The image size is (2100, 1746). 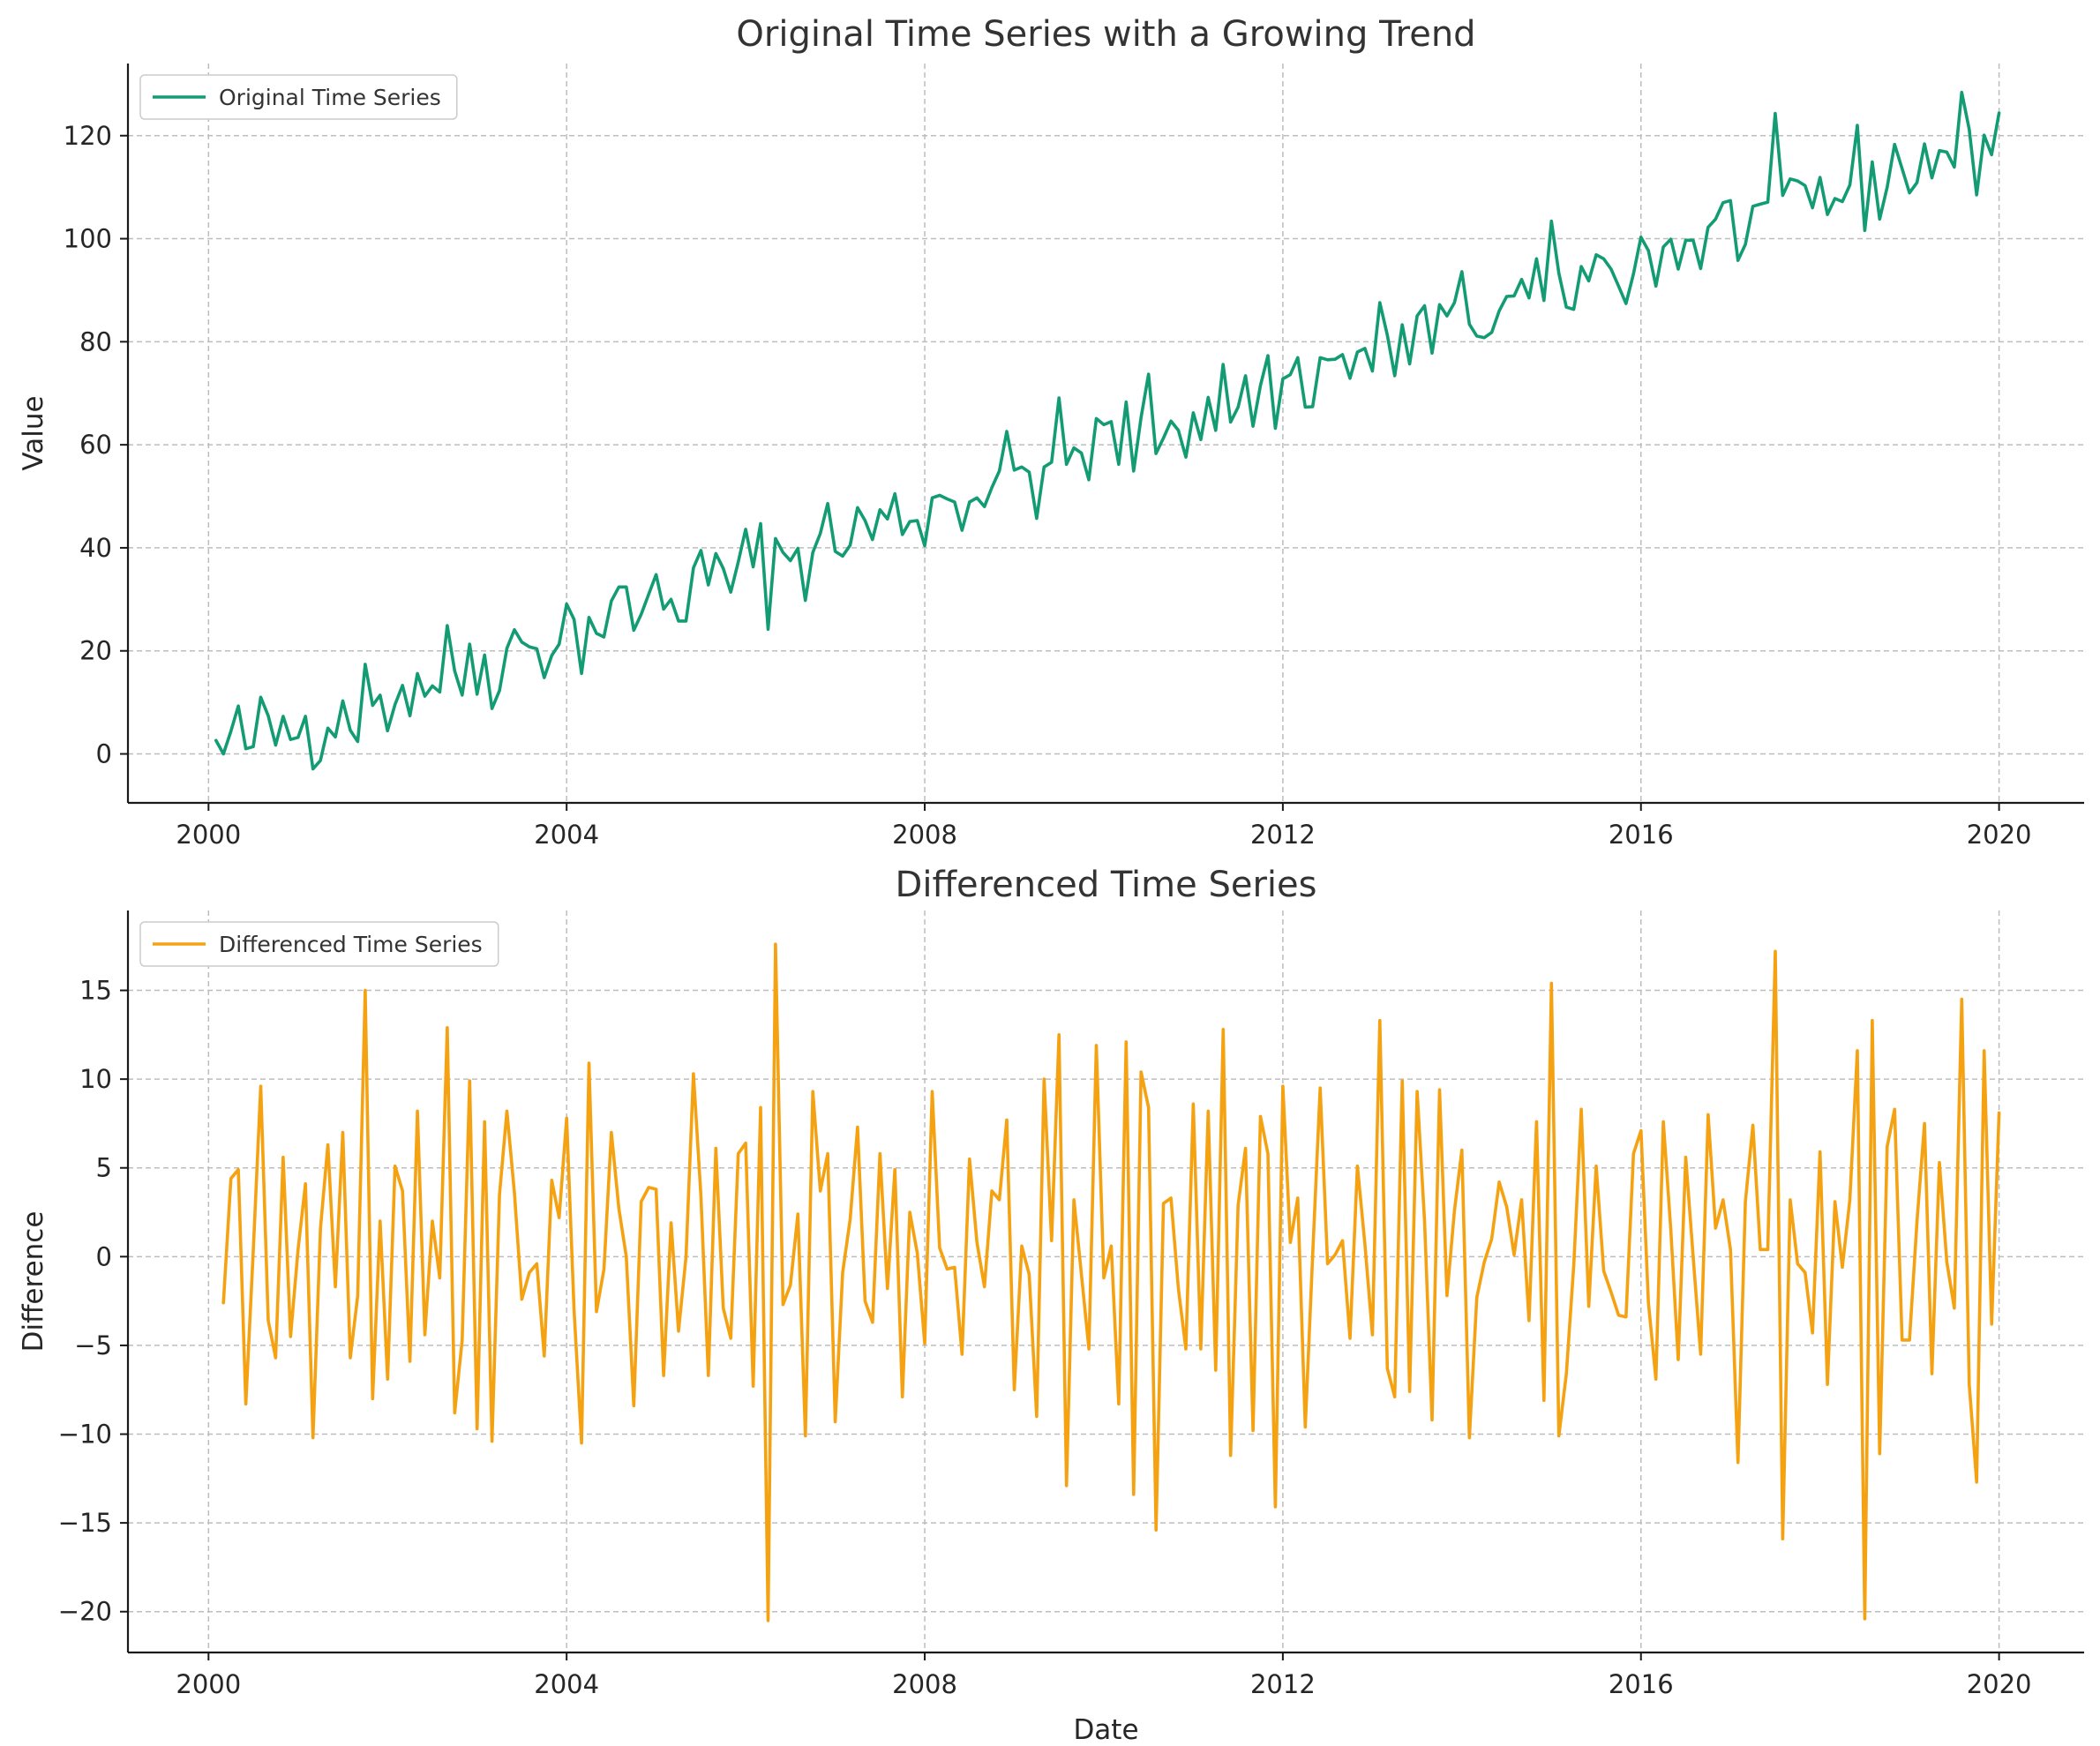 I want to click on y-tick-label: 5, so click(x=104, y=1168).